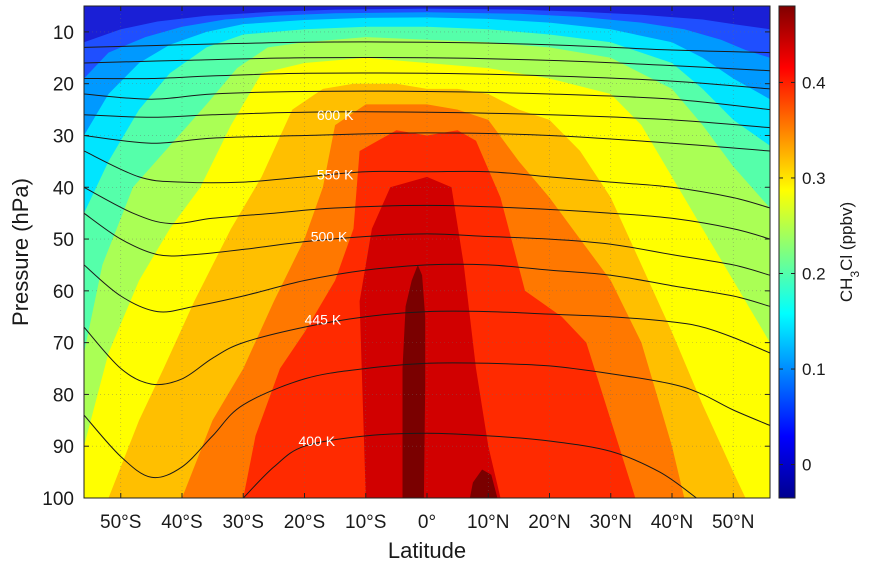 Image resolution: width=871 pixels, height=567 pixels. I want to click on y-tick-label: 20, so click(63, 85).